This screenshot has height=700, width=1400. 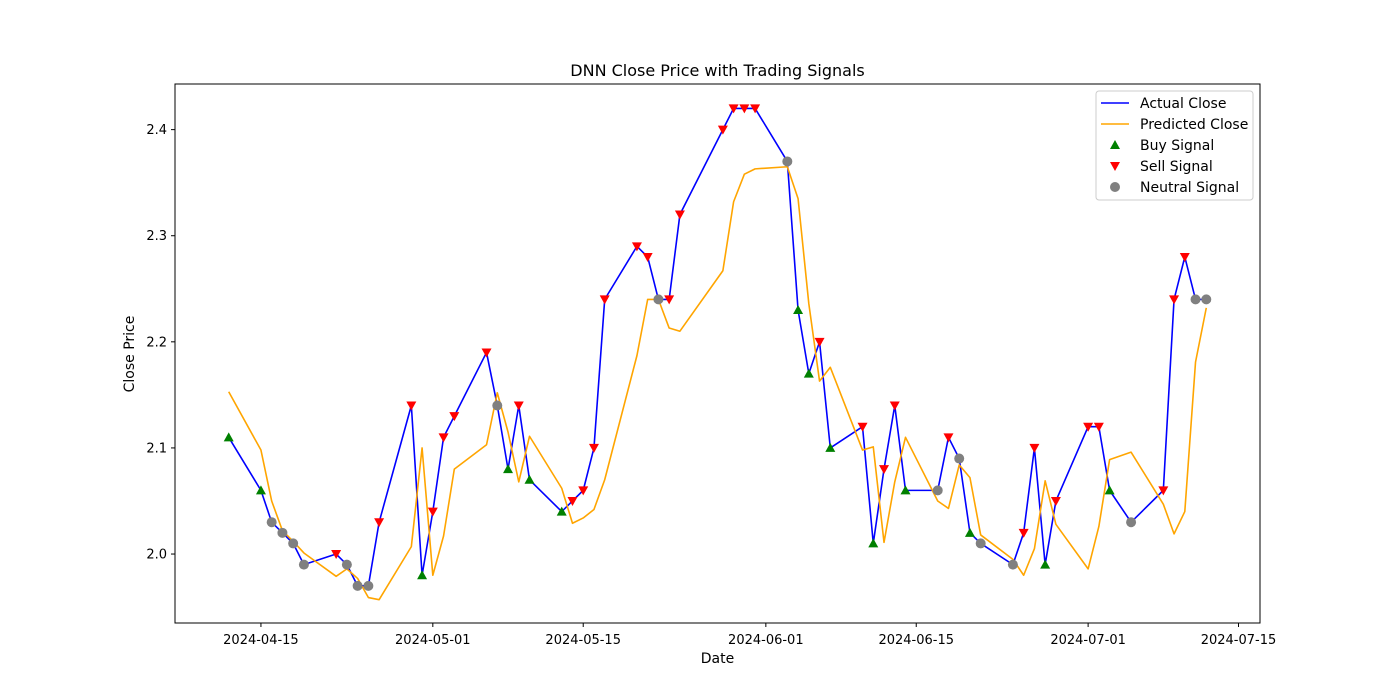 What do you see at coordinates (717, 659) in the screenshot?
I see `x-axis-title: Date` at bounding box center [717, 659].